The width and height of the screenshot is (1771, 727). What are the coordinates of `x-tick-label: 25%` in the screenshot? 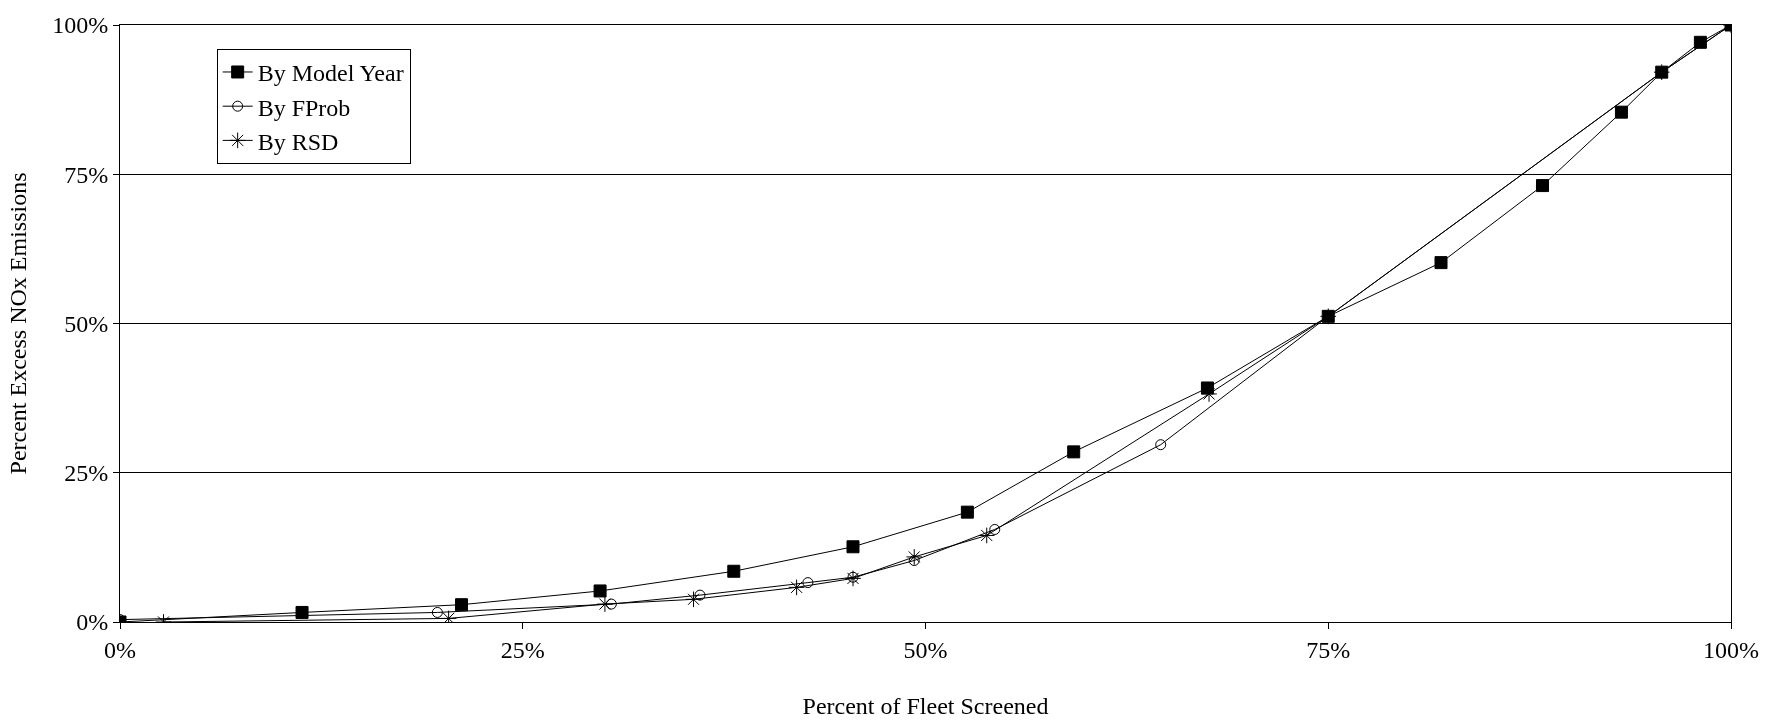 It's located at (522, 649).